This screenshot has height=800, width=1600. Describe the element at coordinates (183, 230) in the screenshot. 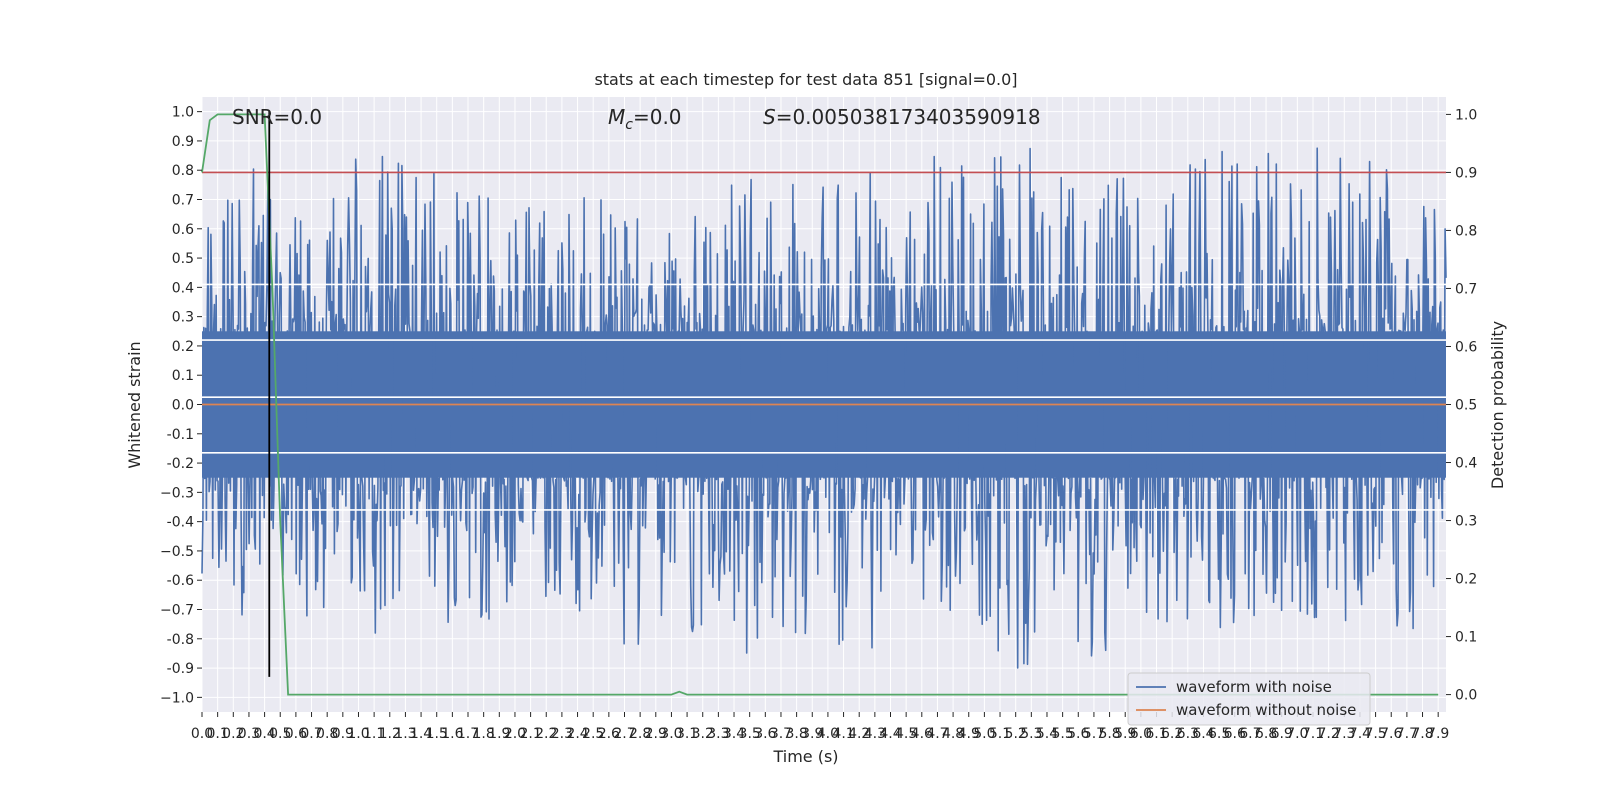

I see `y-tick-label: 0.6` at that location.